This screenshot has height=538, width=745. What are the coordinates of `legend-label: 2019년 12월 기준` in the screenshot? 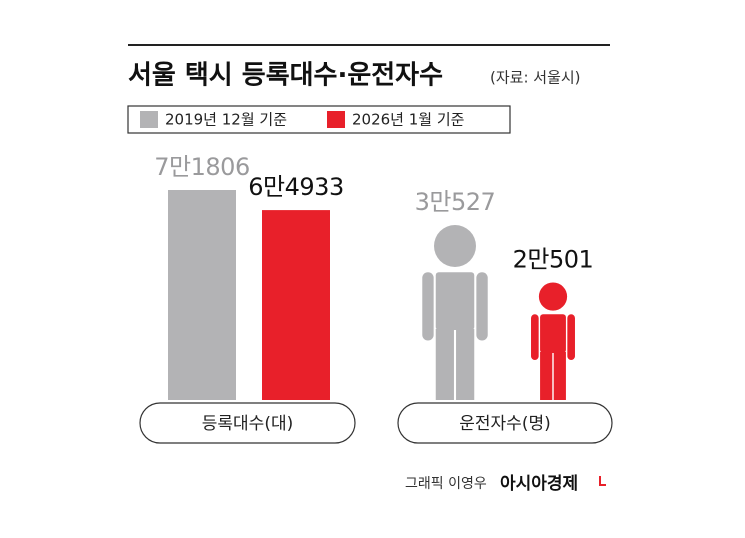 It's located at (226, 120).